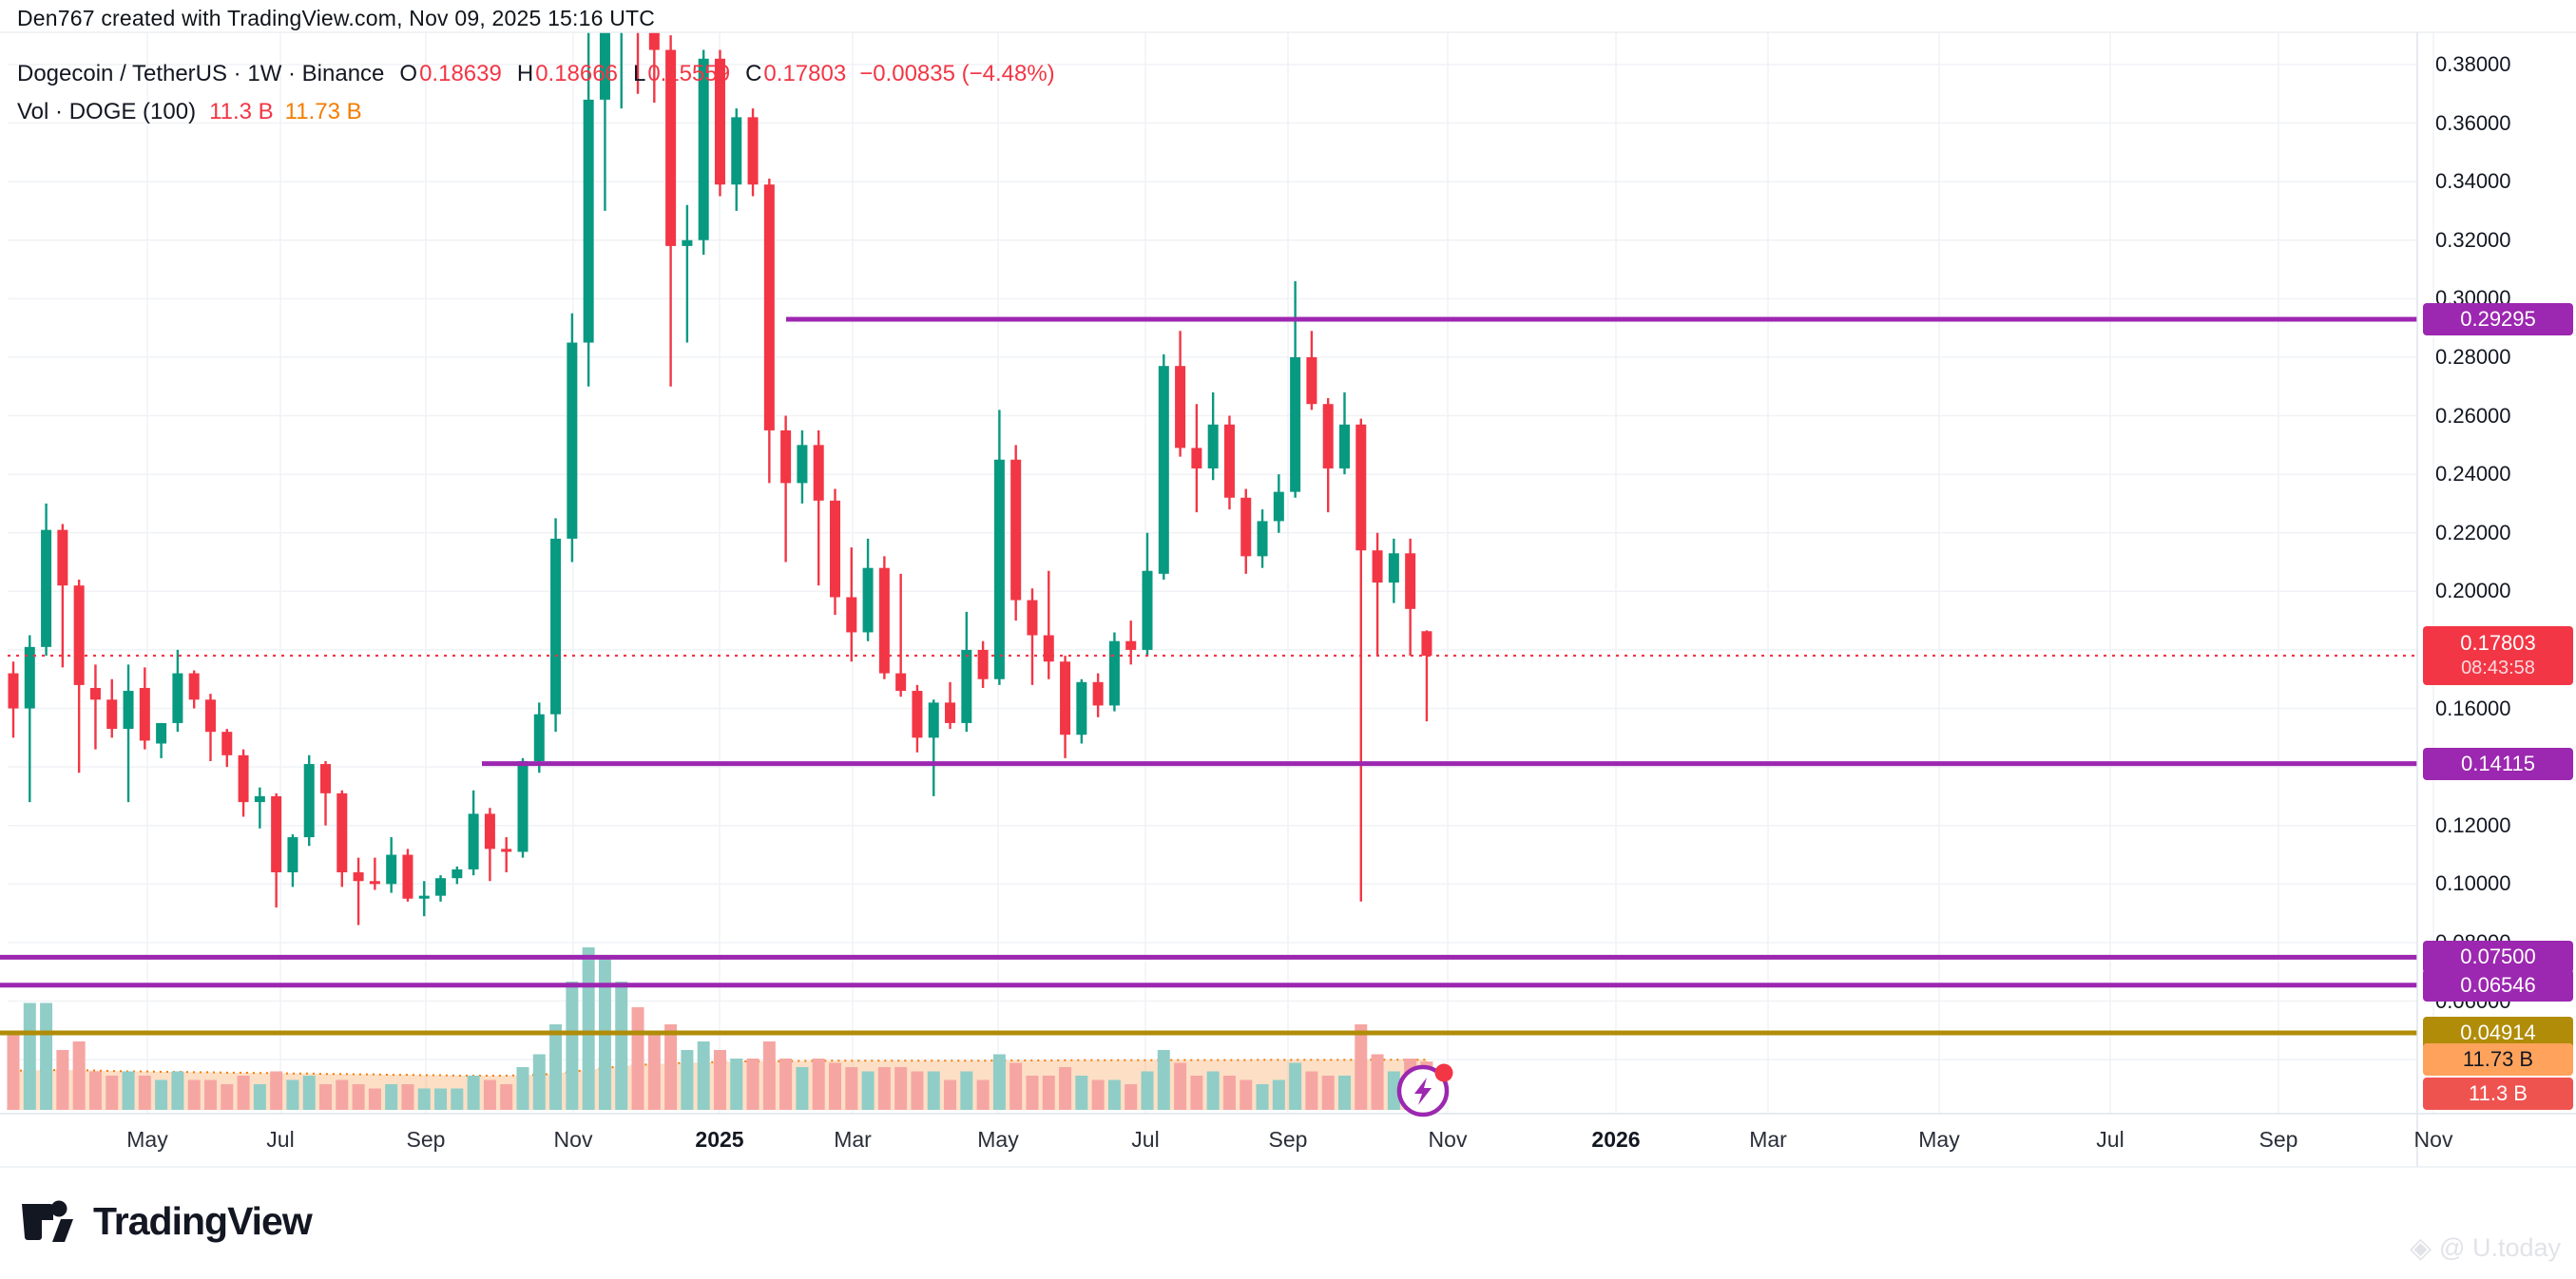 This screenshot has width=2576, height=1279. Describe the element at coordinates (577, 73) in the screenshot. I see `high-value: 0.18666` at that location.